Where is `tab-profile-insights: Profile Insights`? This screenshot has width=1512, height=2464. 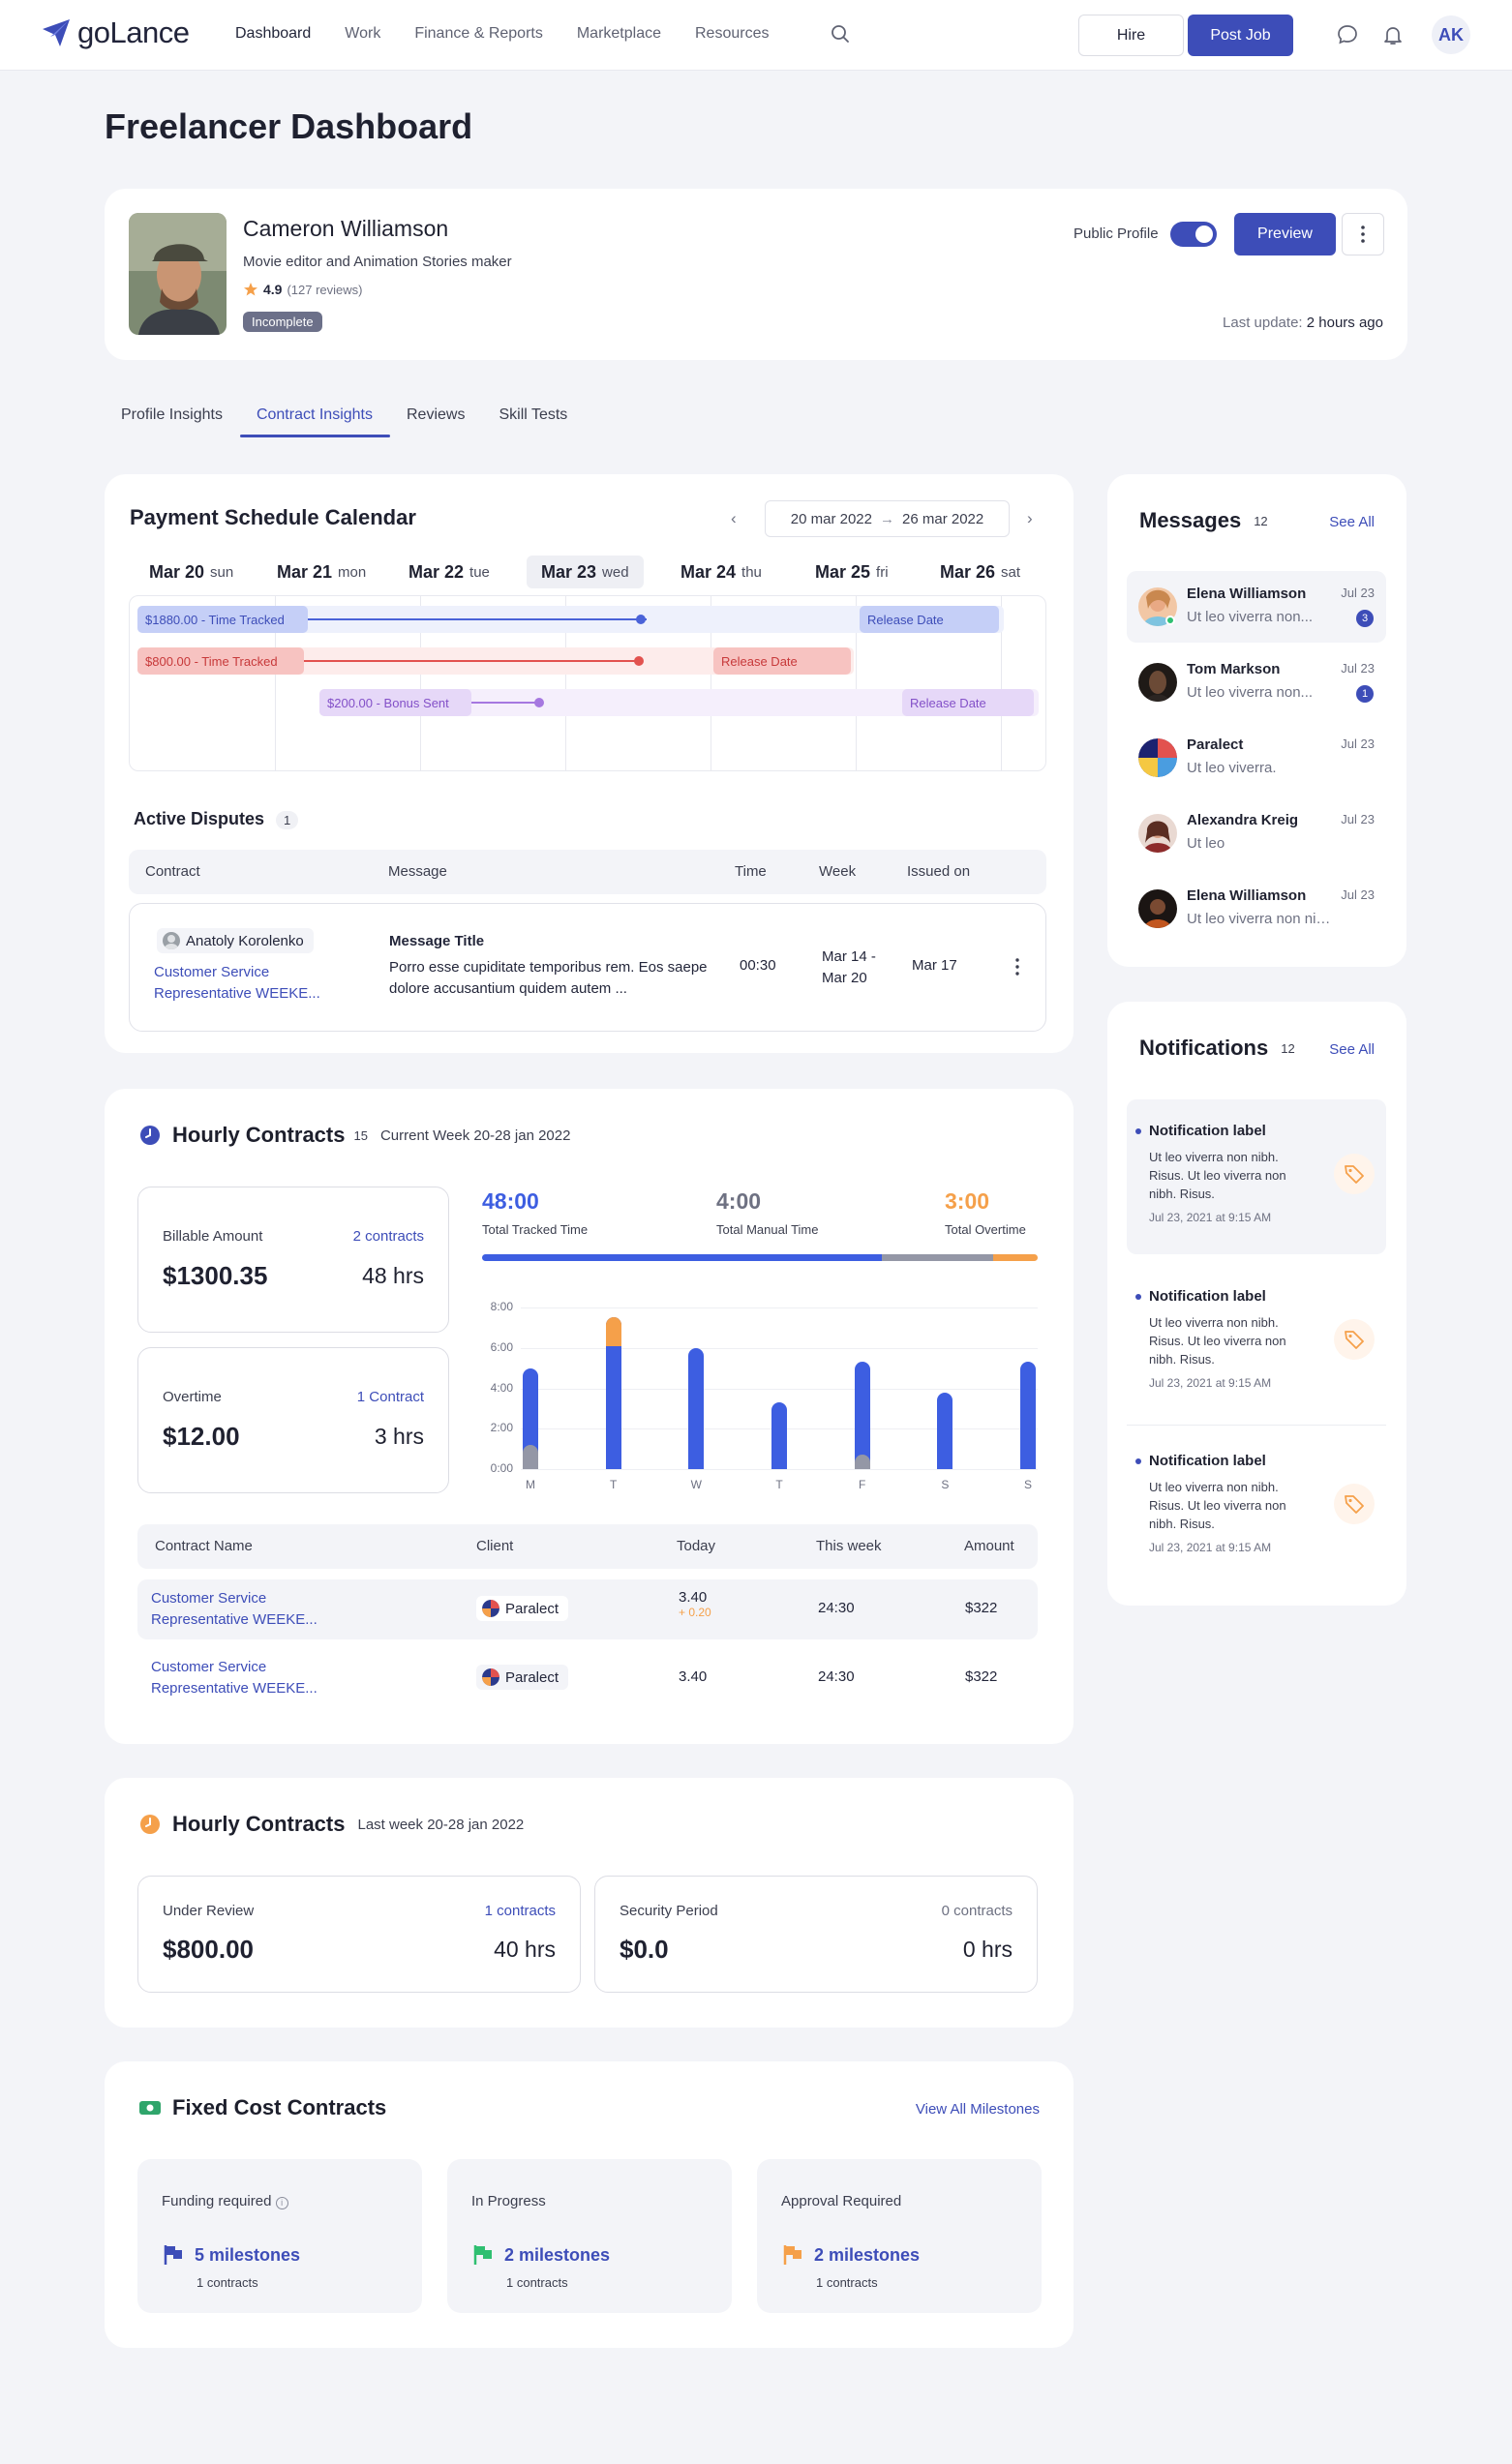
tab-profile-insights: Profile Insights is located at coordinates (172, 414).